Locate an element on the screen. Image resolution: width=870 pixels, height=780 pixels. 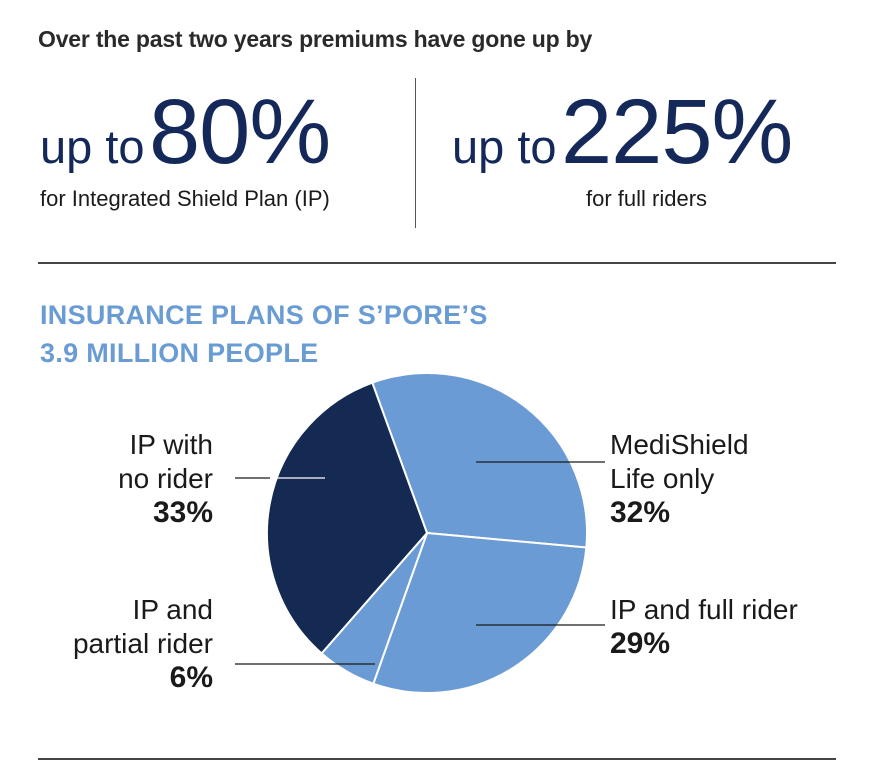
stat-ip: up to 80% is located at coordinates (185, 132).